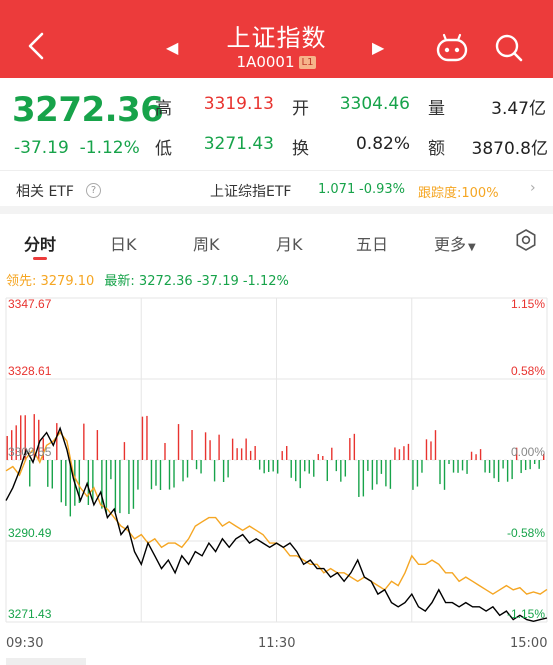  What do you see at coordinates (528, 304) in the screenshot?
I see `y-label-right: 1.15%` at bounding box center [528, 304].